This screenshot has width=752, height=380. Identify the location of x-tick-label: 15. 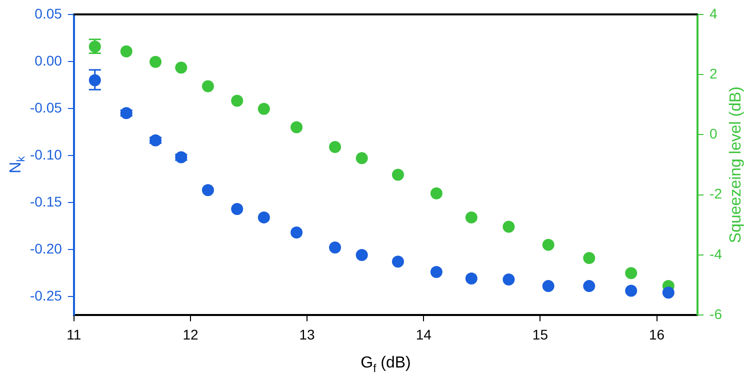
(540, 334).